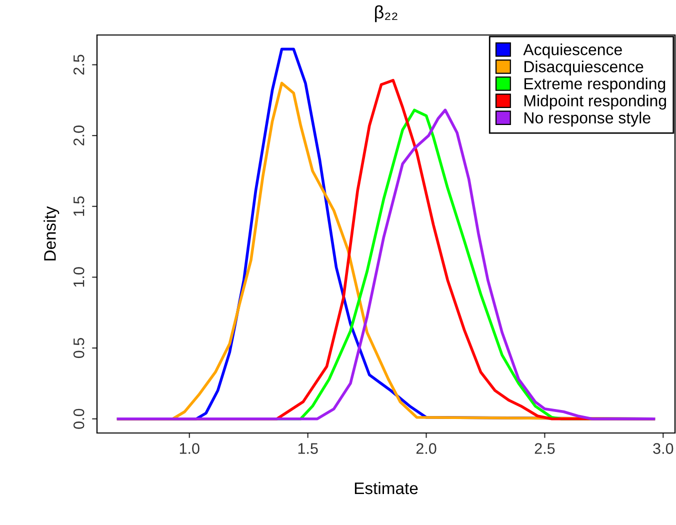  I want to click on legend-label: No response style, so click(587, 119).